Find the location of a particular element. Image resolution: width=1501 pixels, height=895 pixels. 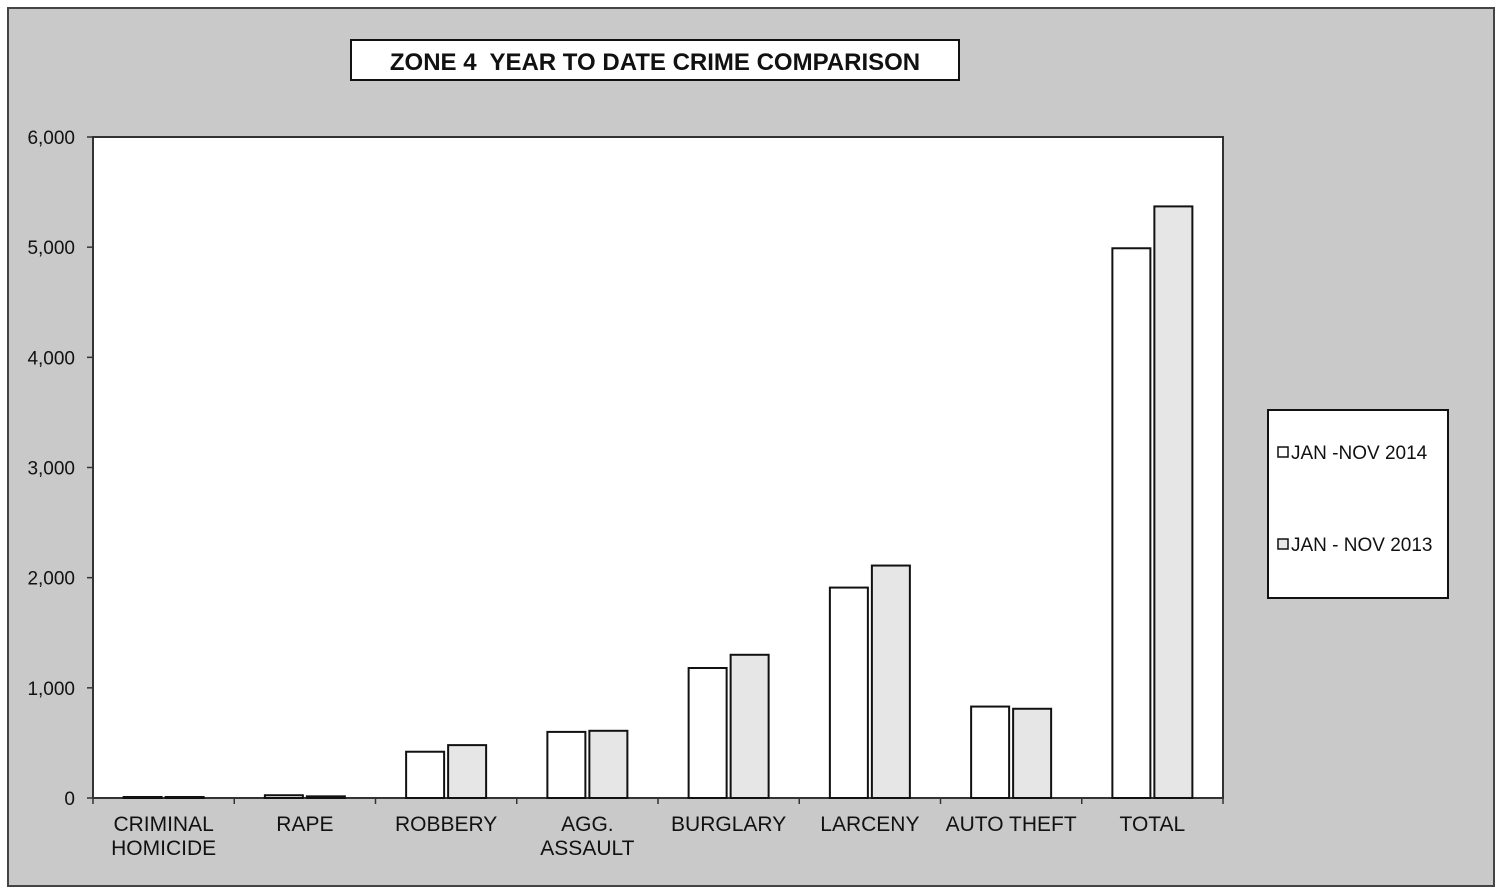

y-tick-label: 4,000 is located at coordinates (51, 358).